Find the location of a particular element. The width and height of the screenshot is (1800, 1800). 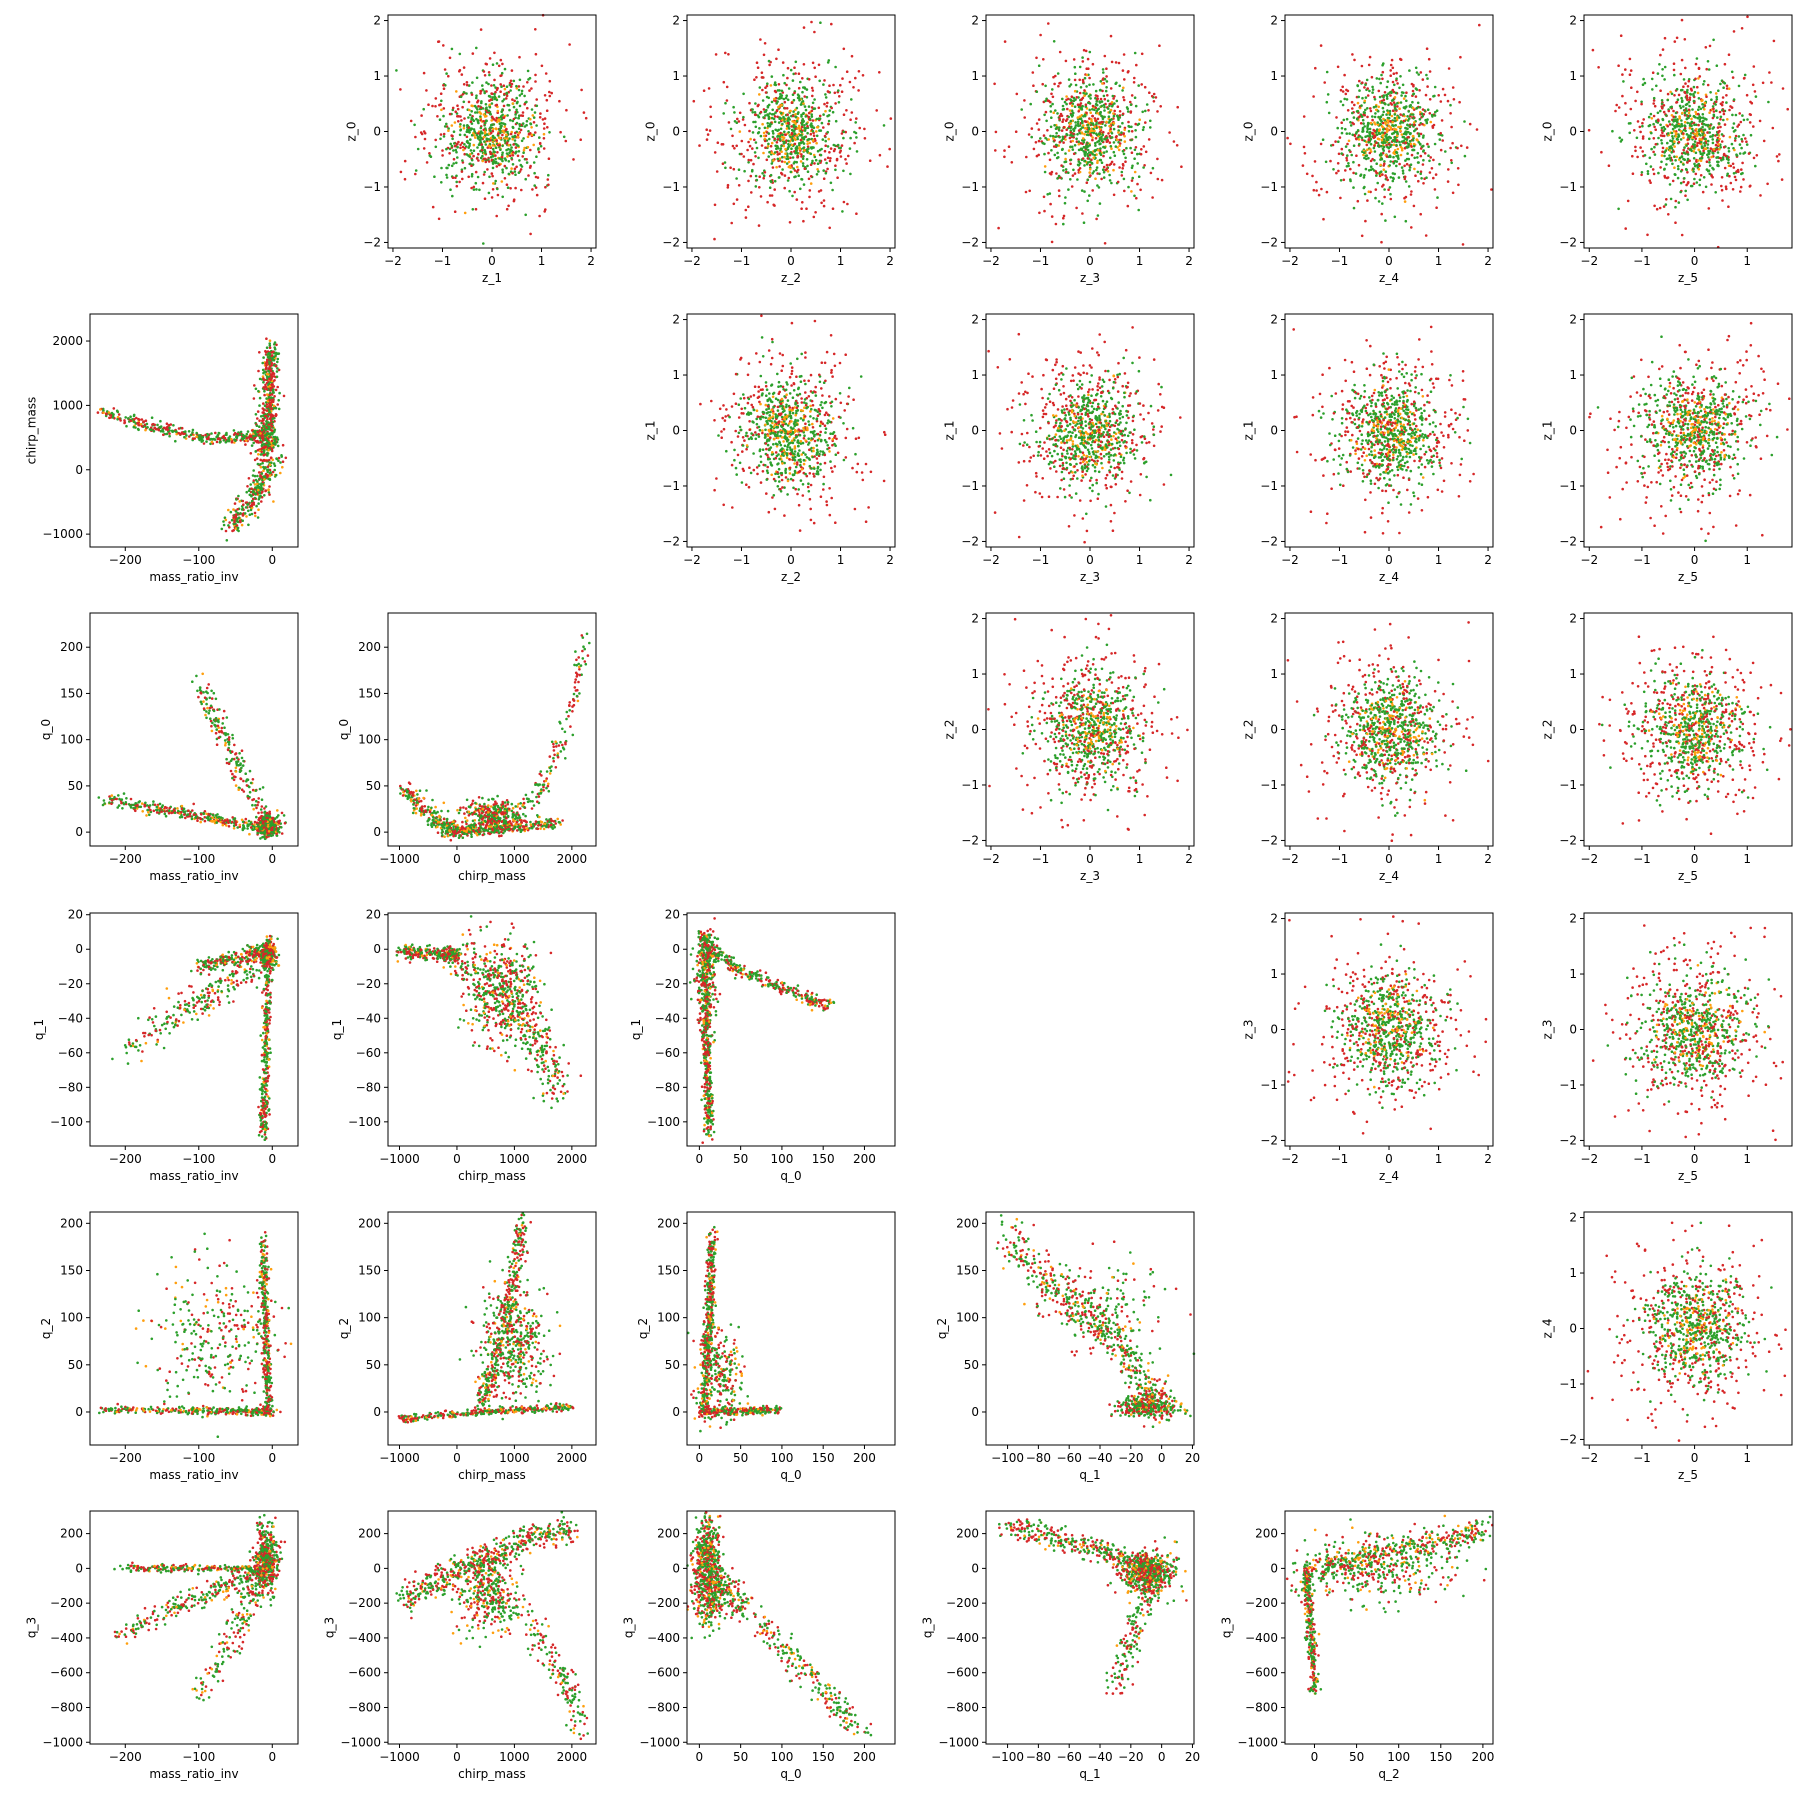

y-tick-label: −2 is located at coordinates (1269, 242).